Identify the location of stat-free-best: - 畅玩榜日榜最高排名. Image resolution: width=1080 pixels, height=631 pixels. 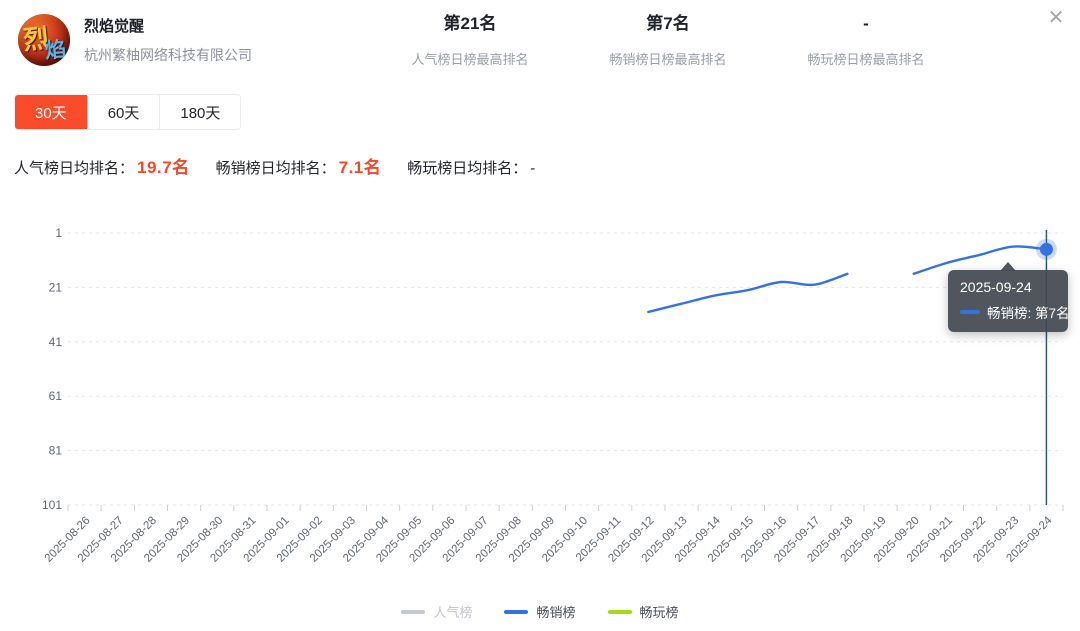
(865, 40).